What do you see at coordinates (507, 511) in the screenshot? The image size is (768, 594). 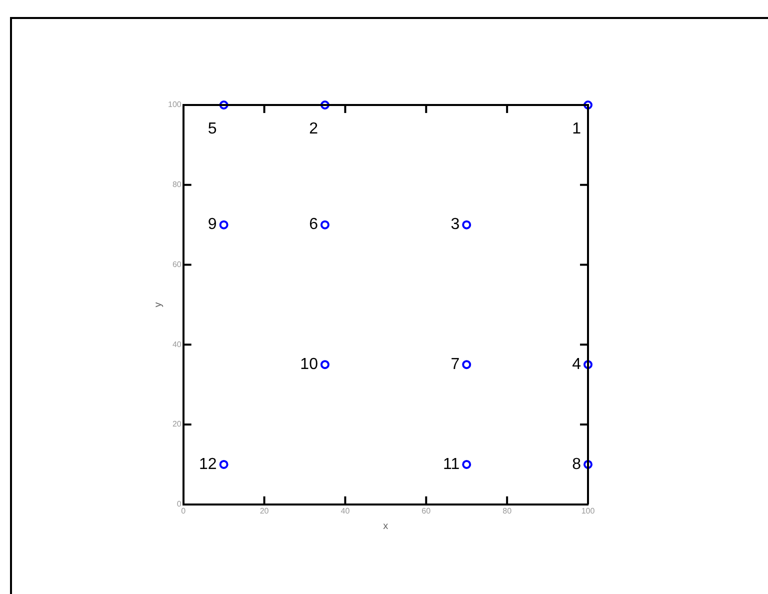 I see `x-tick-label: 80` at bounding box center [507, 511].